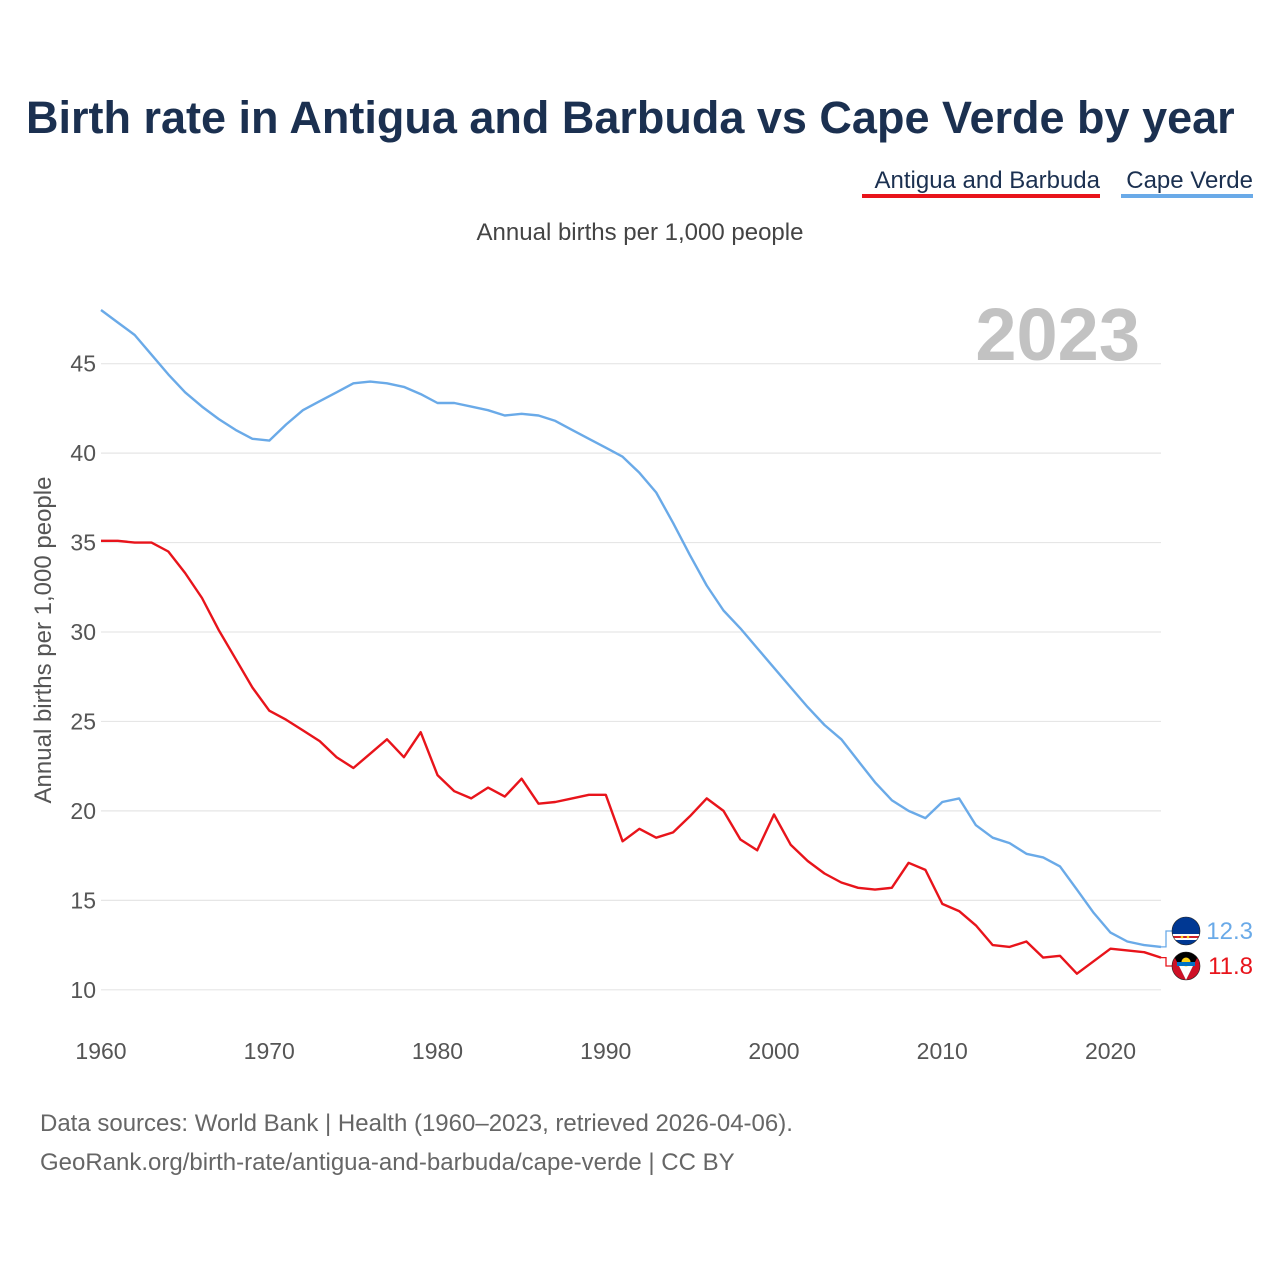 This screenshot has height=1280, width=1280. Describe the element at coordinates (83, 811) in the screenshot. I see `y-tick-20: 20` at that location.